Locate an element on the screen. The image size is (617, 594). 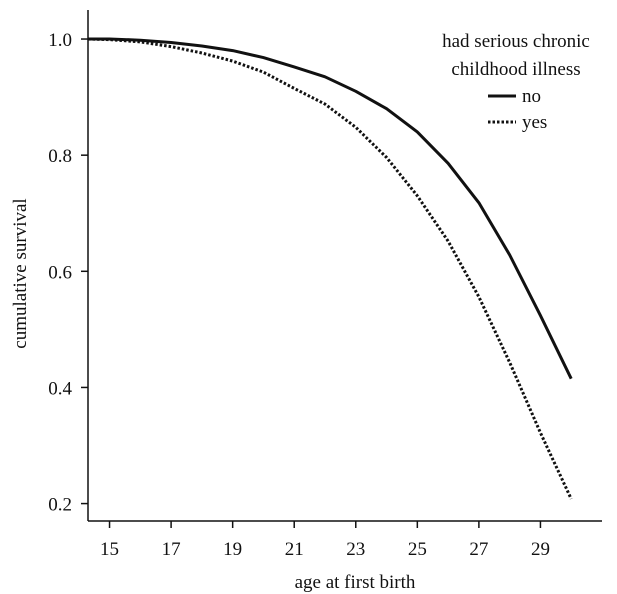
x-axis-label: age at first birth is located at coordinates (355, 582).